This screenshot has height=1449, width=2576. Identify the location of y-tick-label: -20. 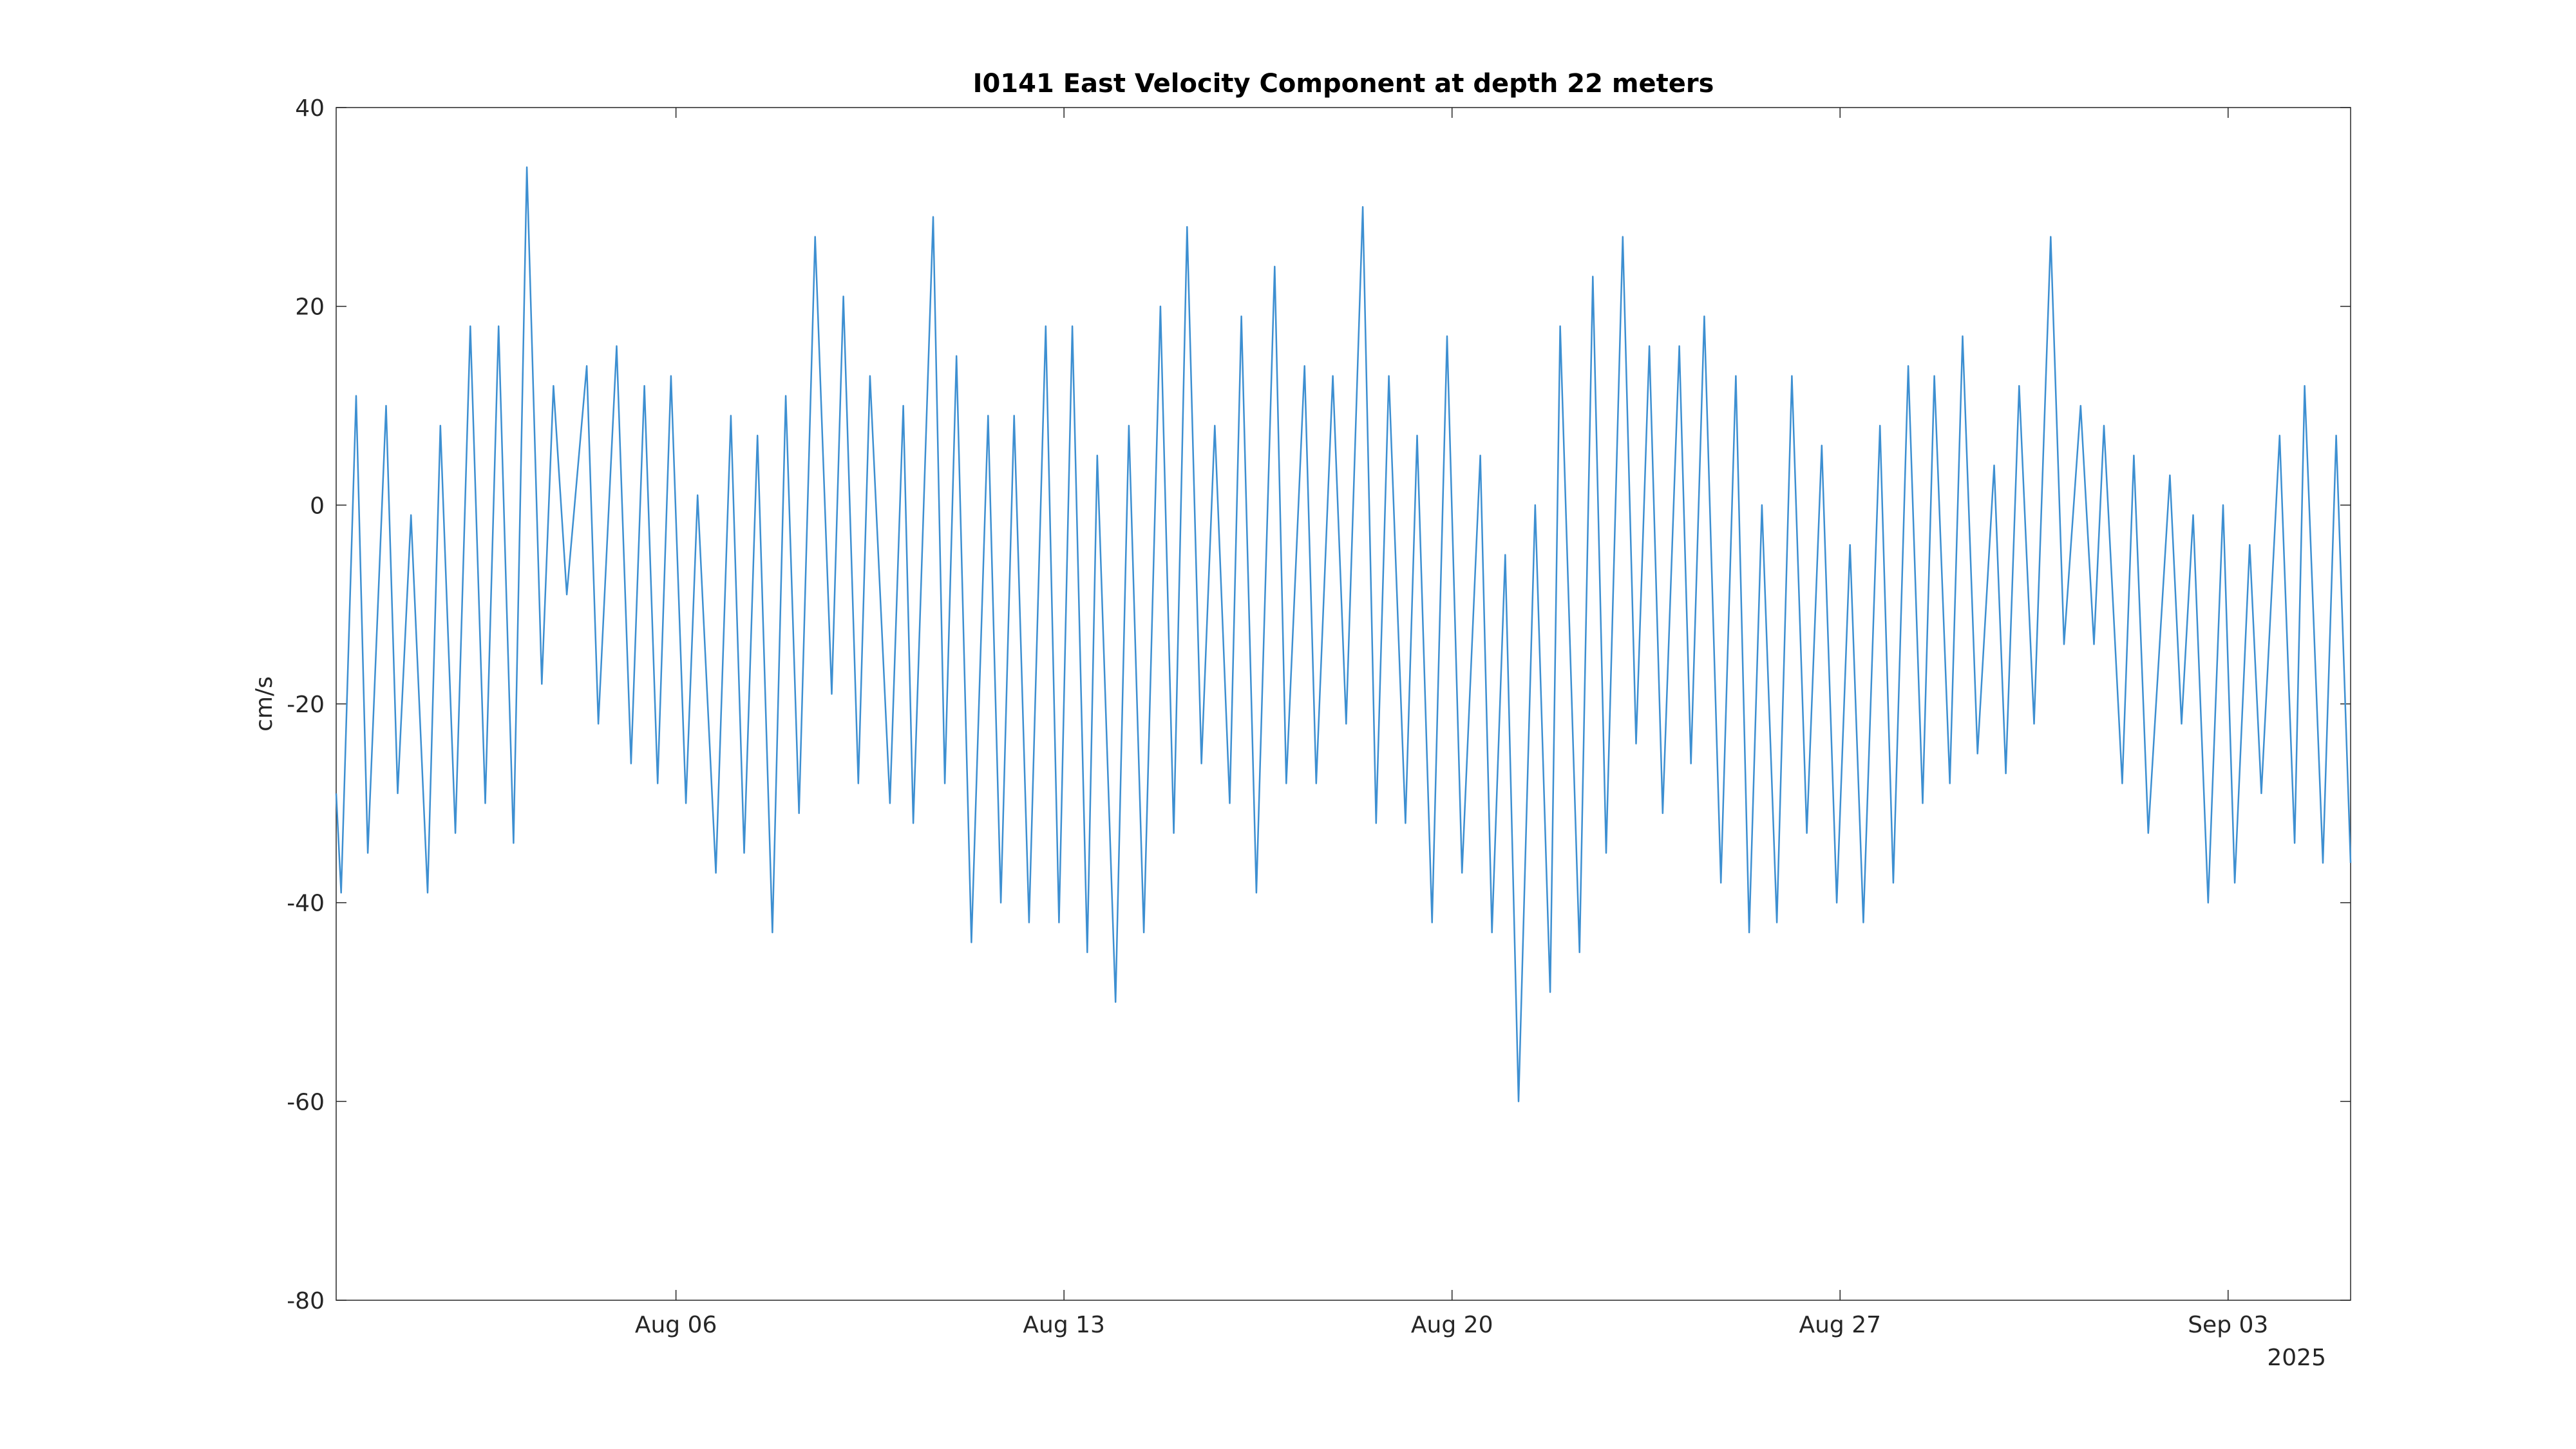
(306, 705).